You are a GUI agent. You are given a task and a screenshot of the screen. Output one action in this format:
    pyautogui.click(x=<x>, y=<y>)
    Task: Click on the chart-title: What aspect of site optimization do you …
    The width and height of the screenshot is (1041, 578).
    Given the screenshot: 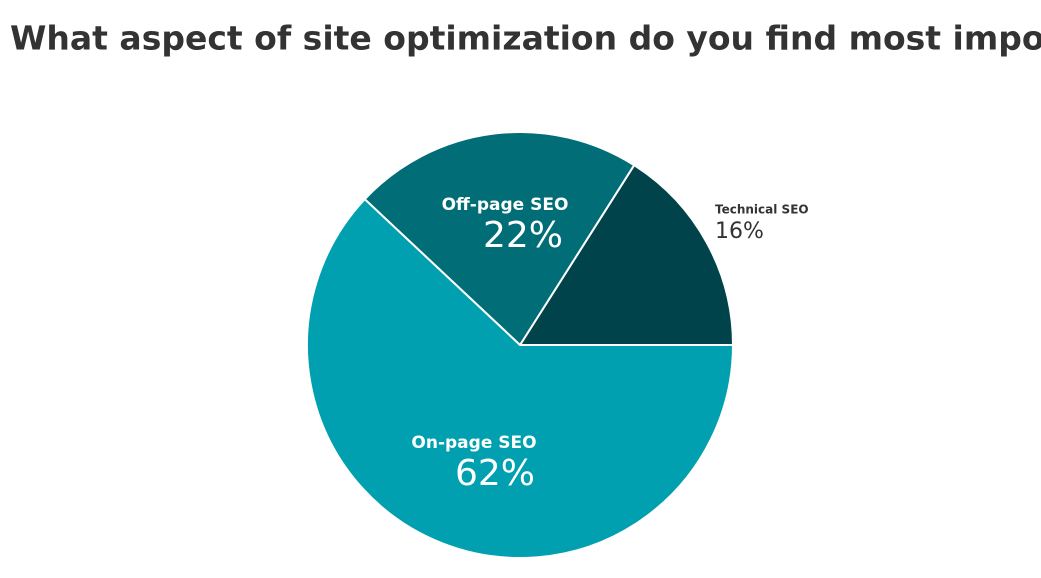 What is the action you would take?
    pyautogui.click(x=525, y=38)
    